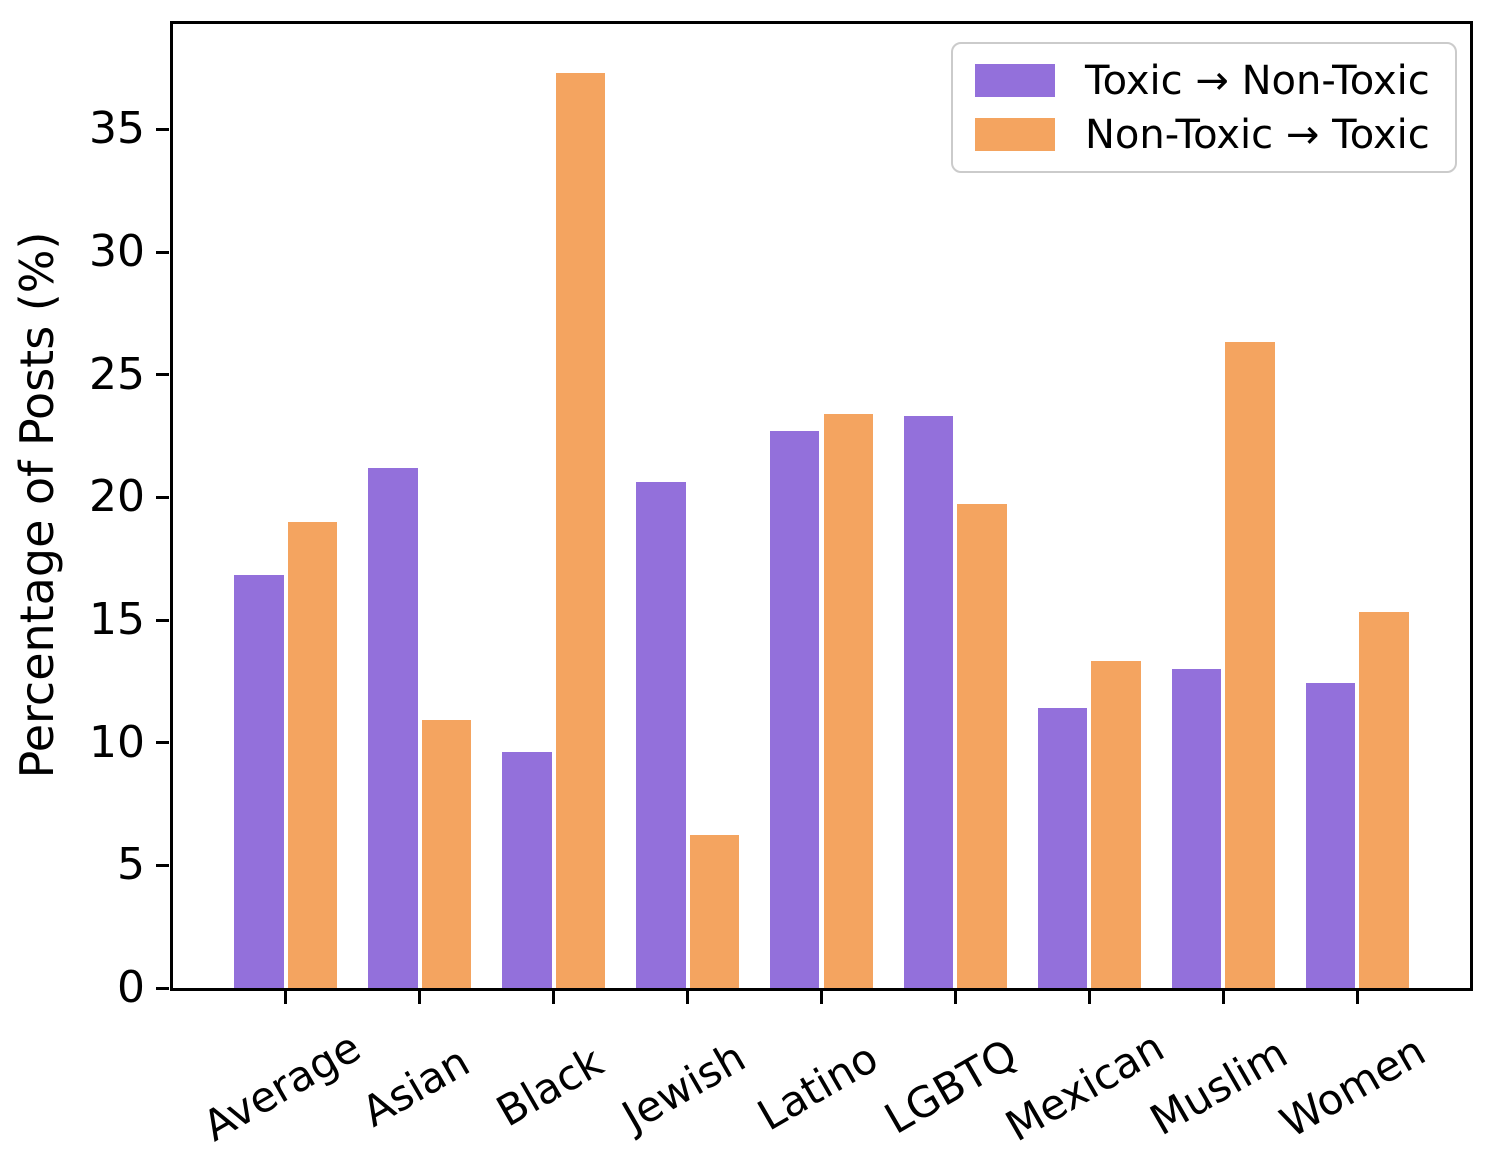 This screenshot has width=1495, height=1152. What do you see at coordinates (580, 529) in the screenshot?
I see `bar-black-non-toxic-toxic` at bounding box center [580, 529].